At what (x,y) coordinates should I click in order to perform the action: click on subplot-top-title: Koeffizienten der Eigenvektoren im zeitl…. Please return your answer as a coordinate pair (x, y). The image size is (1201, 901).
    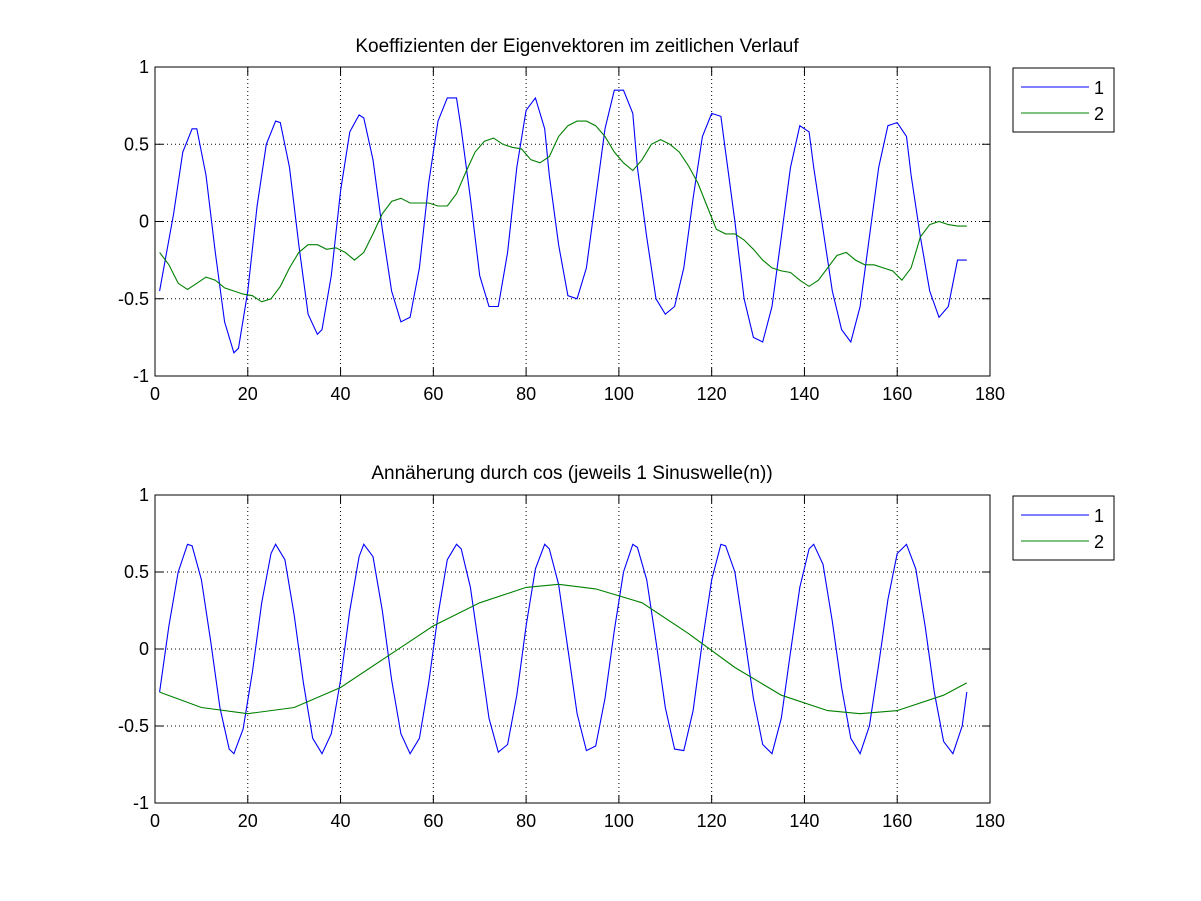
    Looking at the image, I should click on (577, 46).